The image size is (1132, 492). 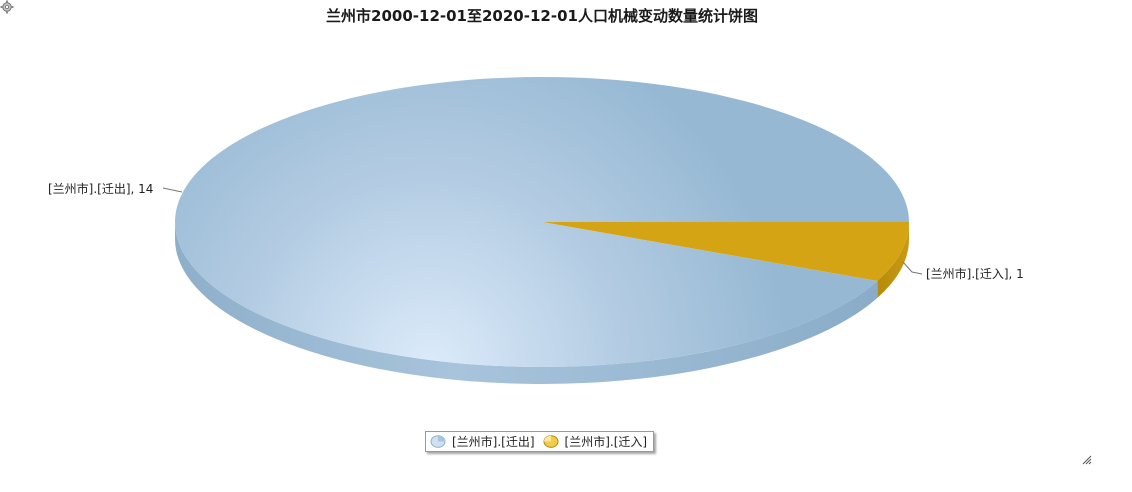 I want to click on legend-item-inflow: [兰州市].[迁入], so click(x=595, y=441).